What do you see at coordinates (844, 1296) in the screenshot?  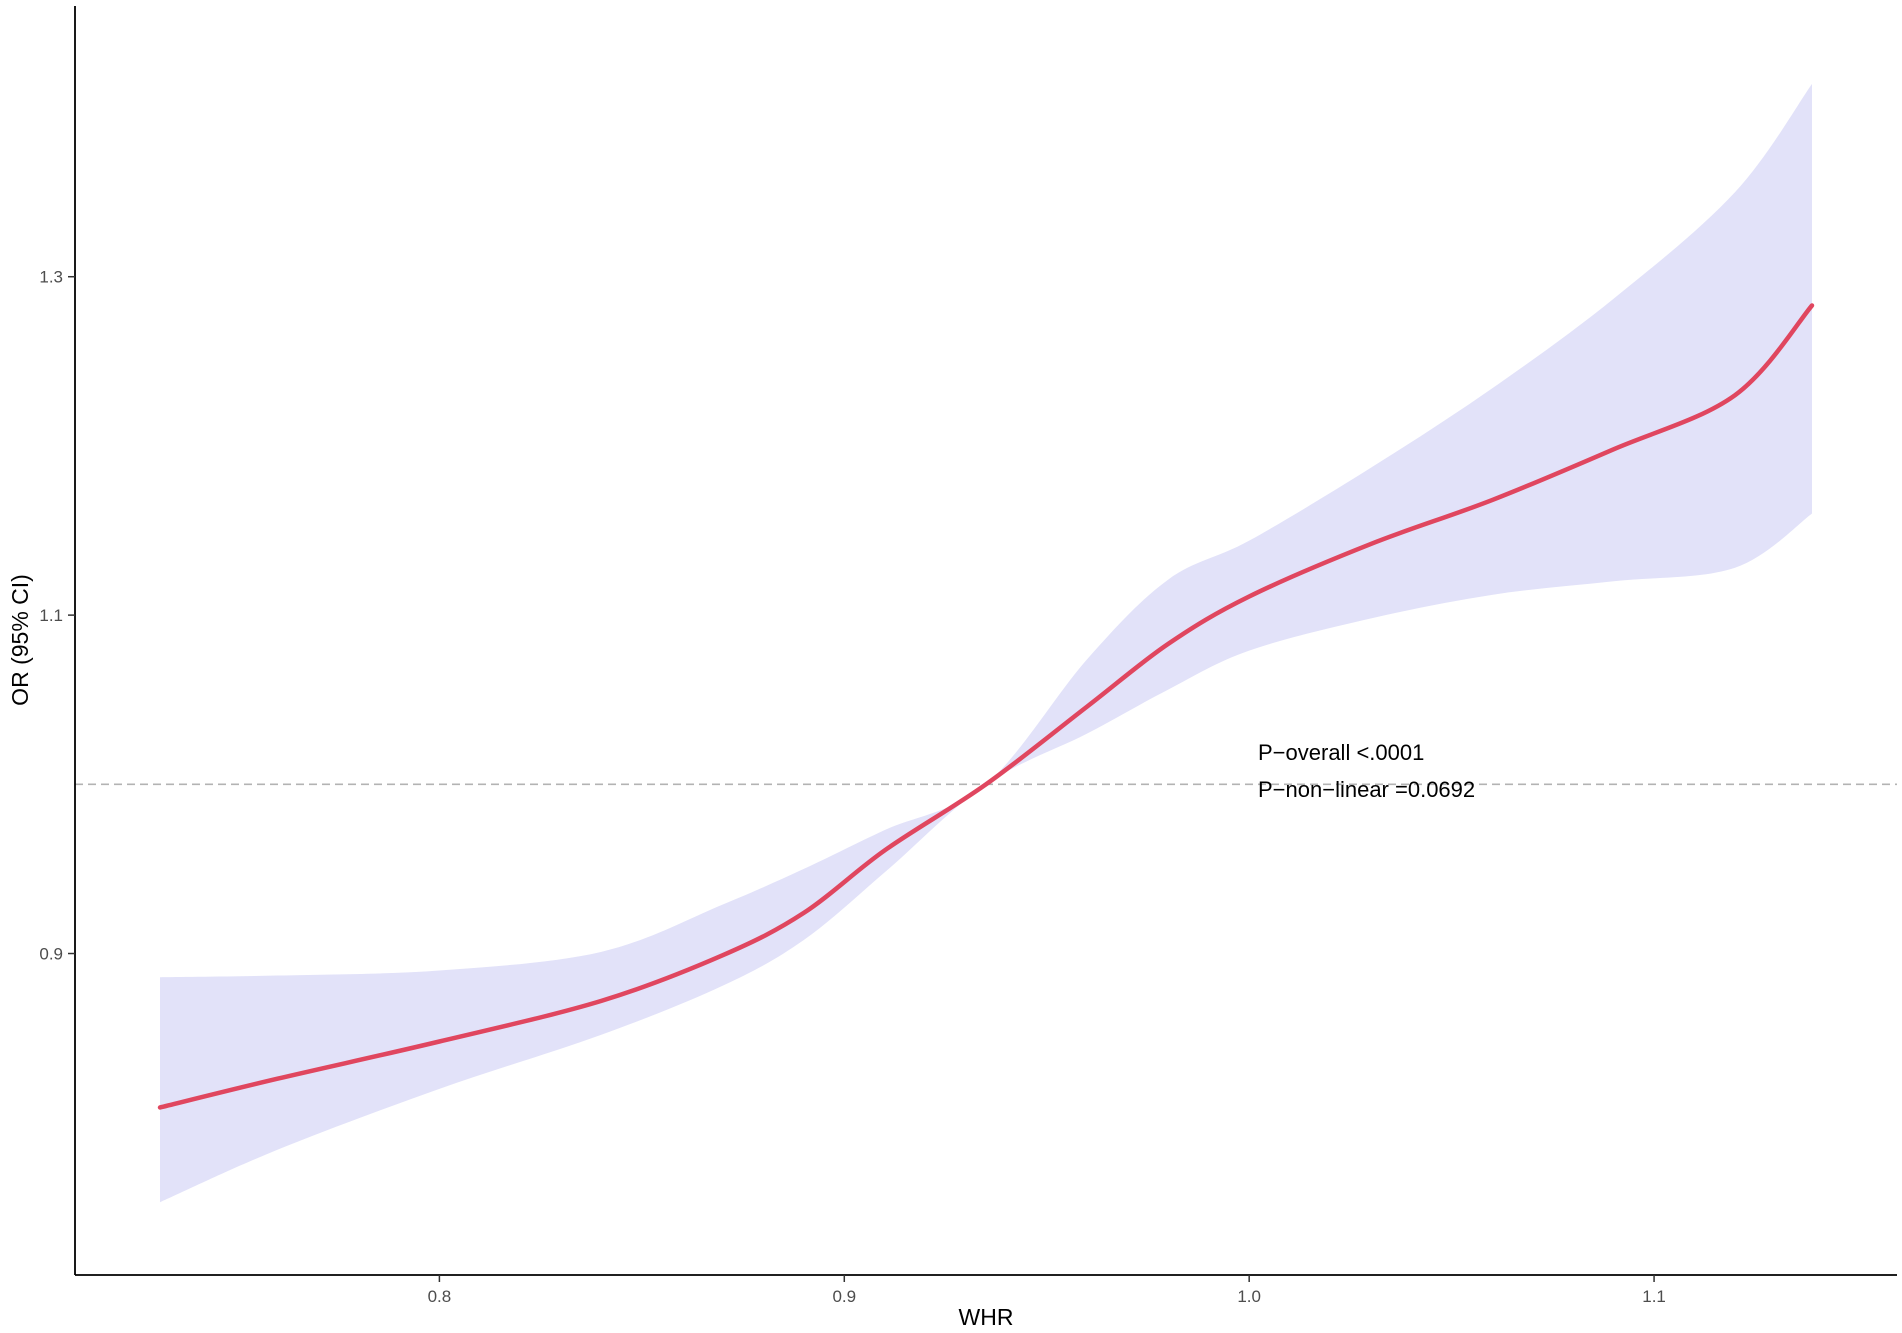 I see `x-tick-label: 0.9` at bounding box center [844, 1296].